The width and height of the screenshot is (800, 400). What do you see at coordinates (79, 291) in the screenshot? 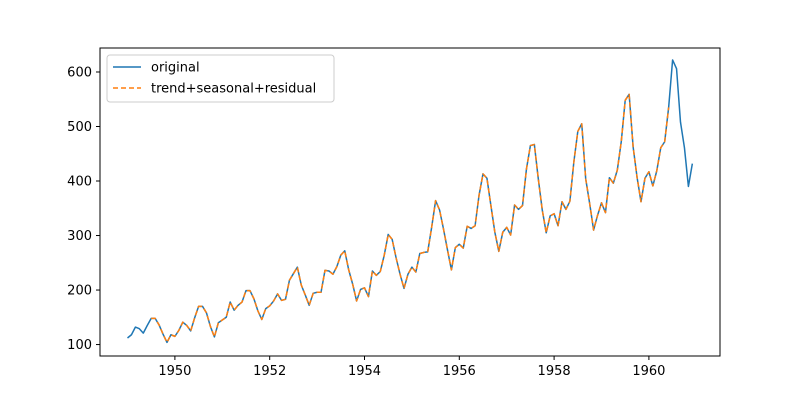
I see `y-tick-label: 200` at bounding box center [79, 291].